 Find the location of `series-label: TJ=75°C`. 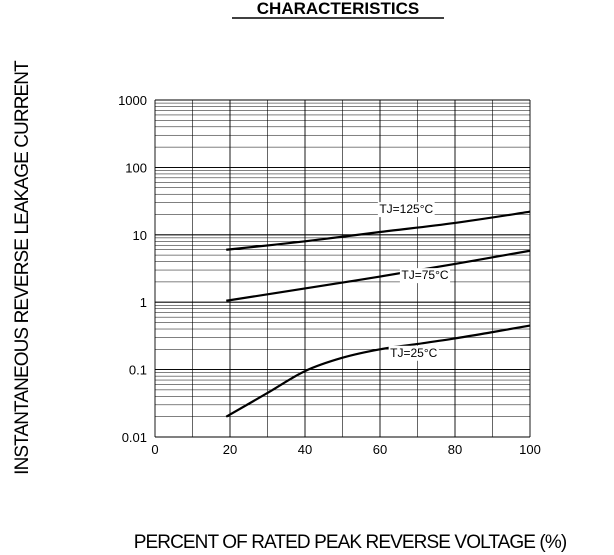

series-label: TJ=75°C is located at coordinates (424, 275).